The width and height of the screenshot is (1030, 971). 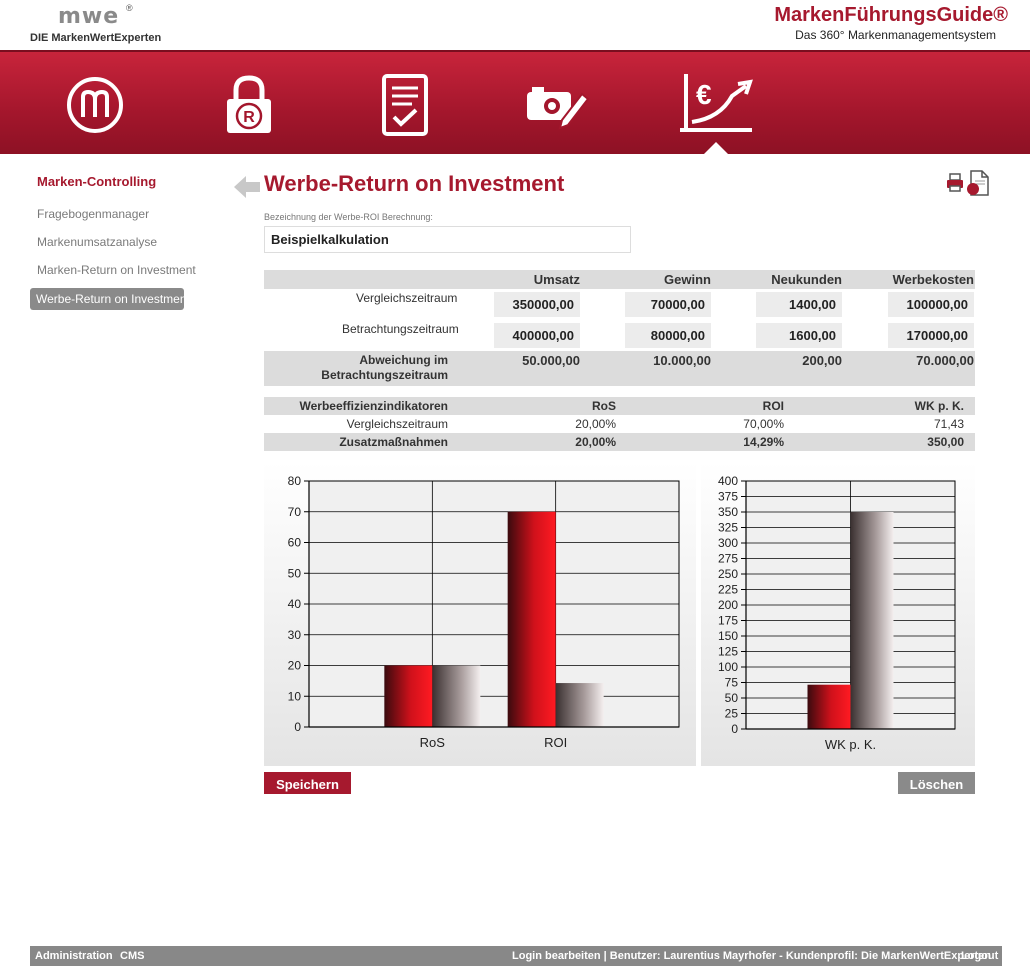 What do you see at coordinates (400, 329) in the screenshot?
I see `row-label-betrachtungszeitraum: Betrachtungszeitraum` at bounding box center [400, 329].